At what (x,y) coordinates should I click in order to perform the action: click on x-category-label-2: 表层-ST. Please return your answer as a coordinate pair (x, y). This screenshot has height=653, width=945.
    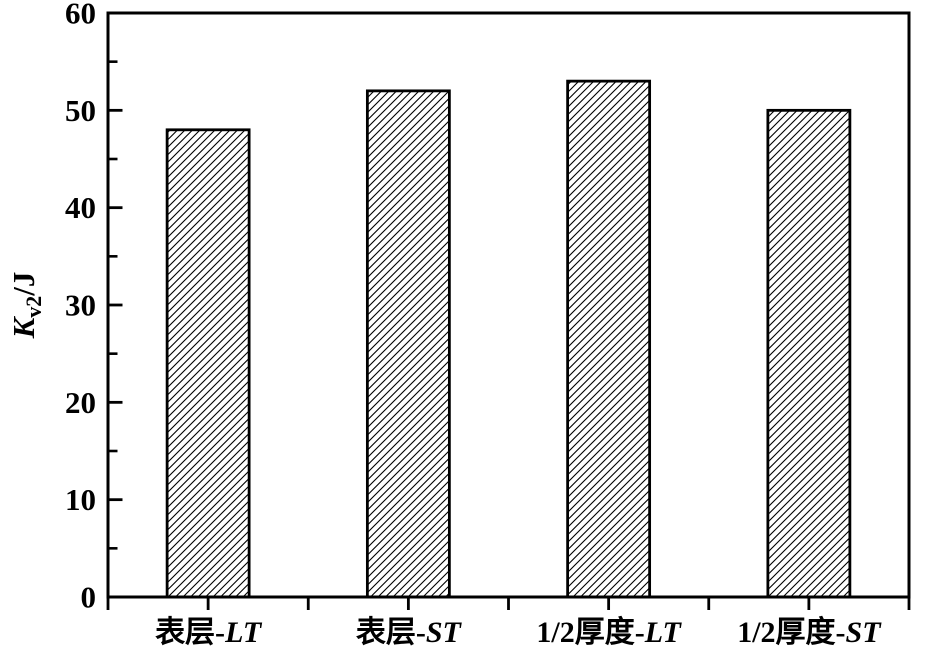
    Looking at the image, I should click on (409, 632).